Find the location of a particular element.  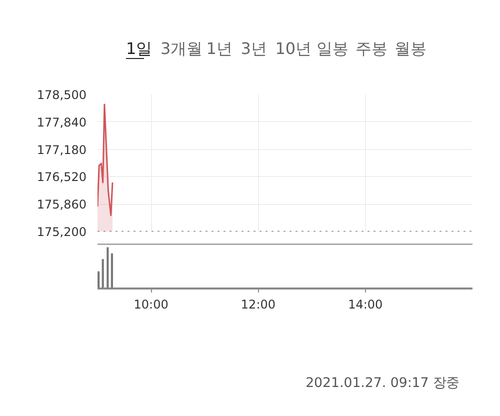

x-tick-label: 10:00 is located at coordinates (151, 305).